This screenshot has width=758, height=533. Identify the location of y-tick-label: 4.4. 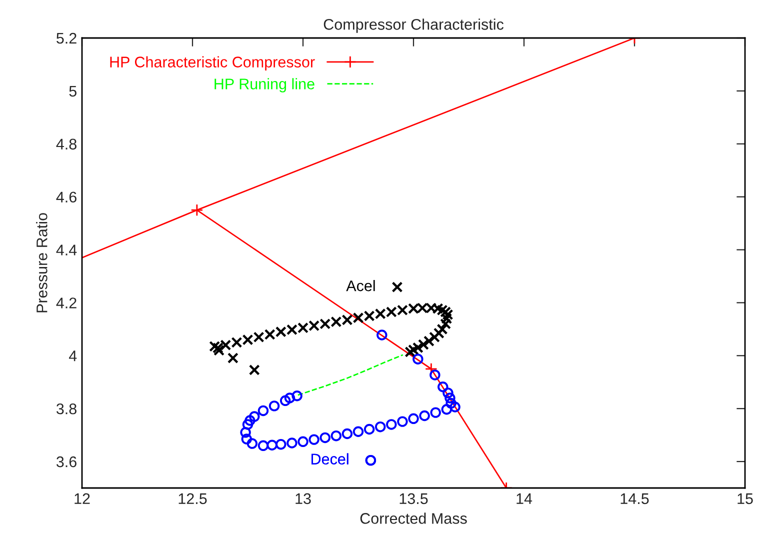
(66, 250).